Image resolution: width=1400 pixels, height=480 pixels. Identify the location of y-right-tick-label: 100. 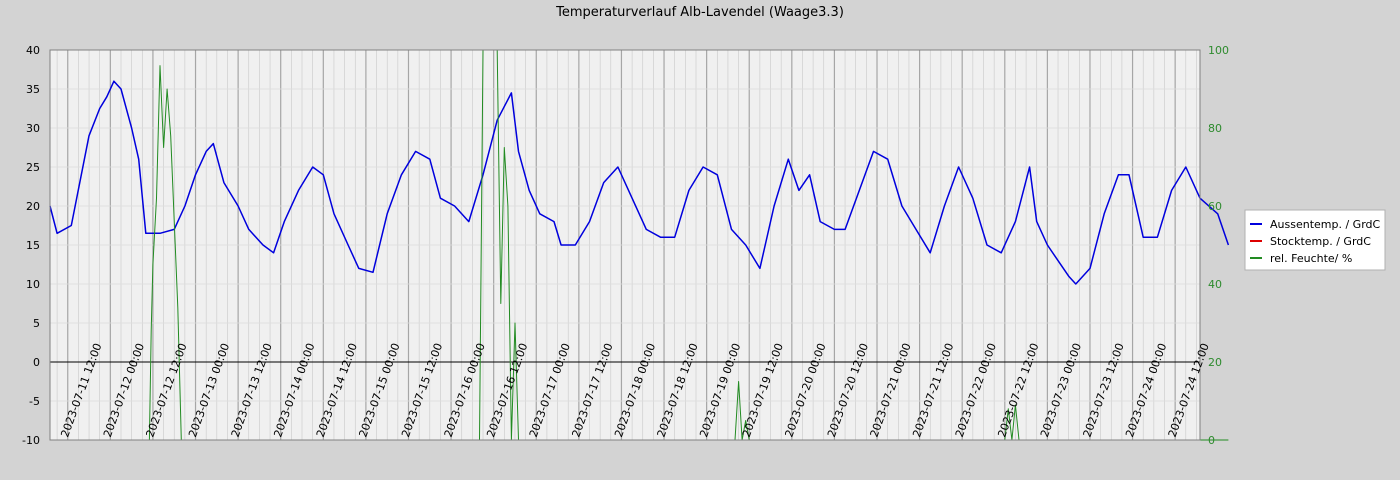
(1218, 50).